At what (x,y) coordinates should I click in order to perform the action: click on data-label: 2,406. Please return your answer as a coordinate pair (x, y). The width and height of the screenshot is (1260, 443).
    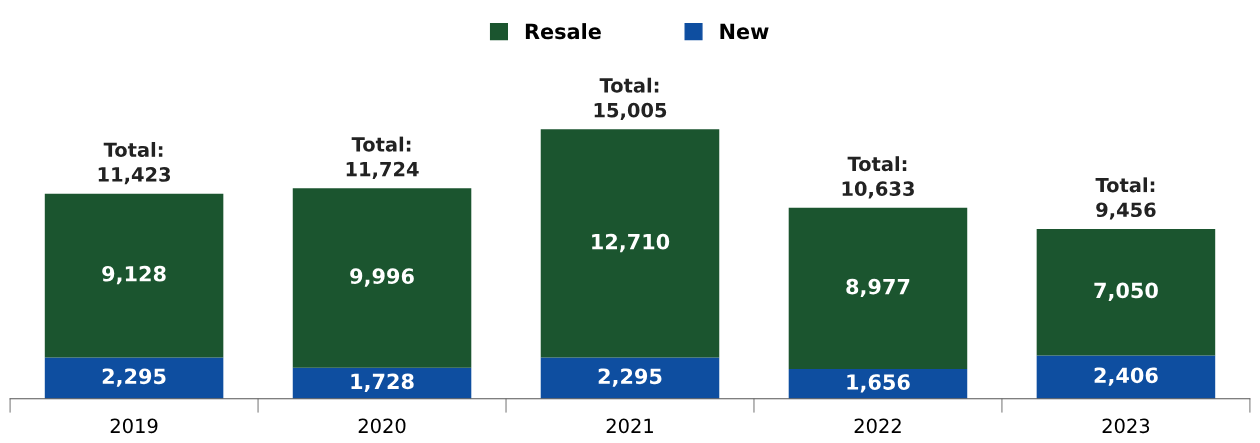
    Looking at the image, I should click on (1126, 376).